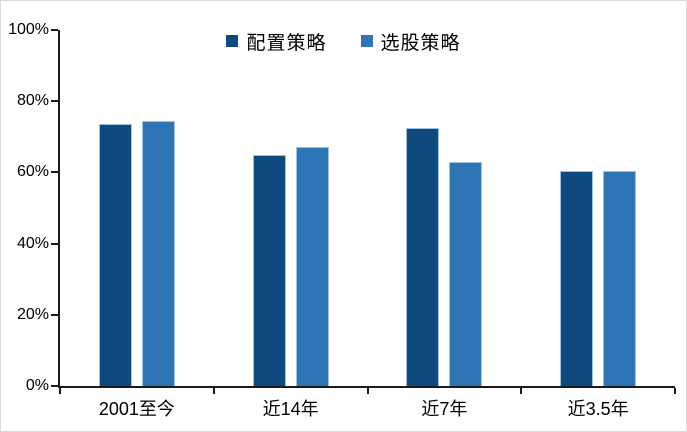 The height and width of the screenshot is (432, 687). Describe the element at coordinates (28, 29) in the screenshot. I see `y-axis-tick-label: 100%` at that location.